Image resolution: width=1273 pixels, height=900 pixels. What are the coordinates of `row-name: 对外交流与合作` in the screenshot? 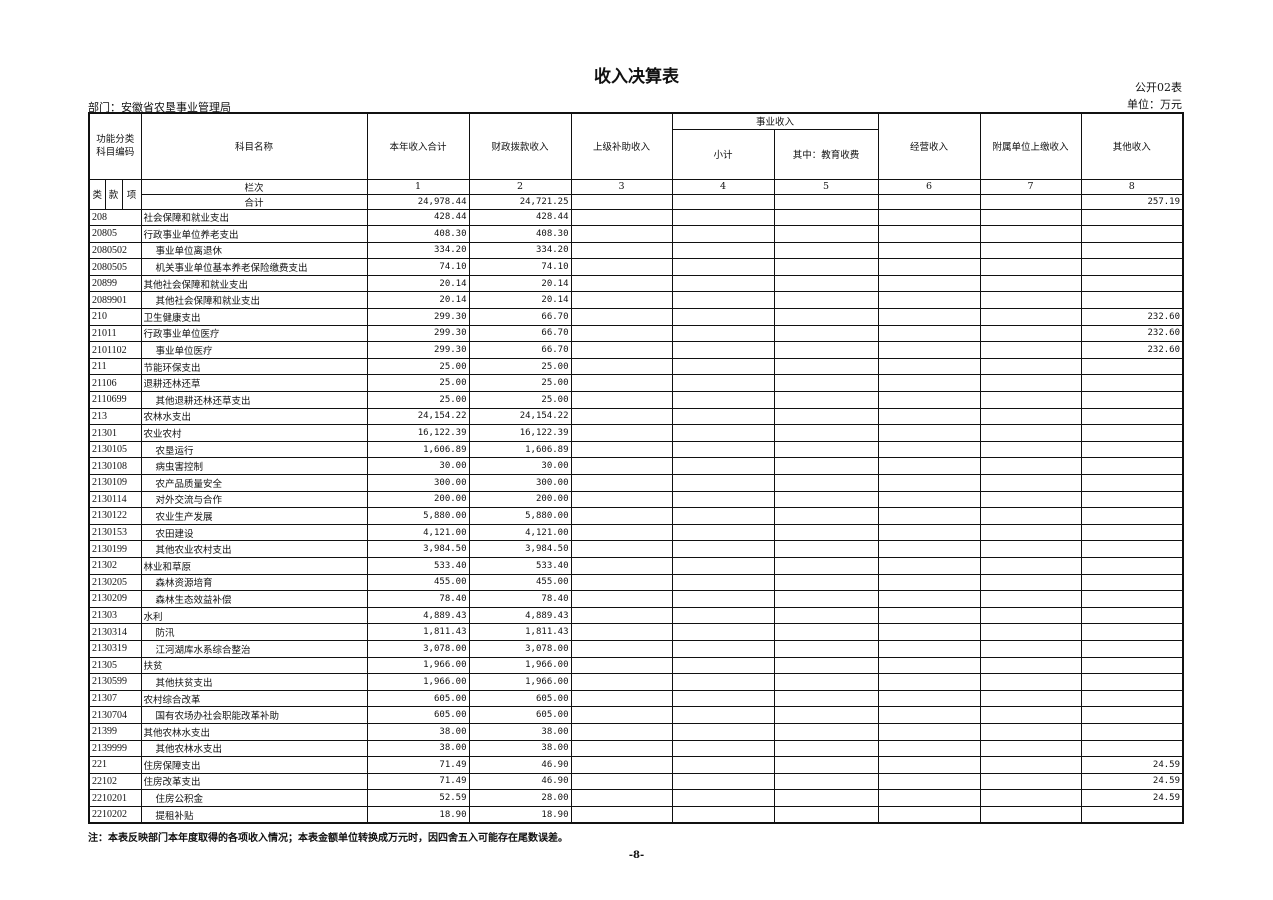 It's located at (254, 499).